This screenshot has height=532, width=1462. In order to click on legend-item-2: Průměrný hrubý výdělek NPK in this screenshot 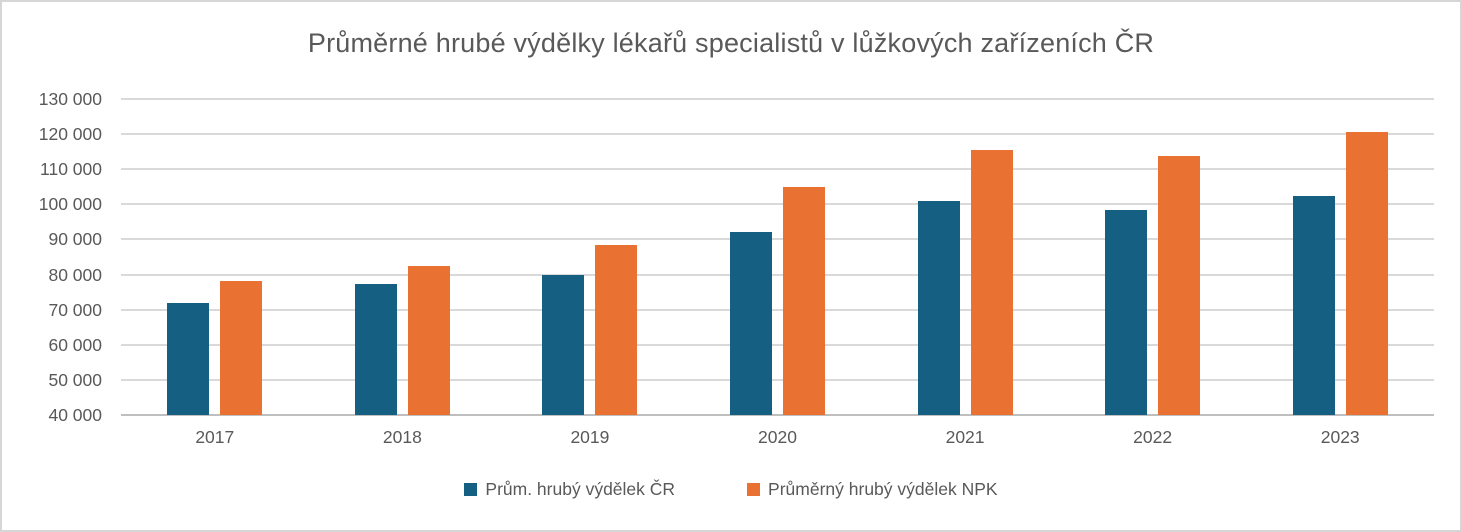, I will do `click(872, 489)`.